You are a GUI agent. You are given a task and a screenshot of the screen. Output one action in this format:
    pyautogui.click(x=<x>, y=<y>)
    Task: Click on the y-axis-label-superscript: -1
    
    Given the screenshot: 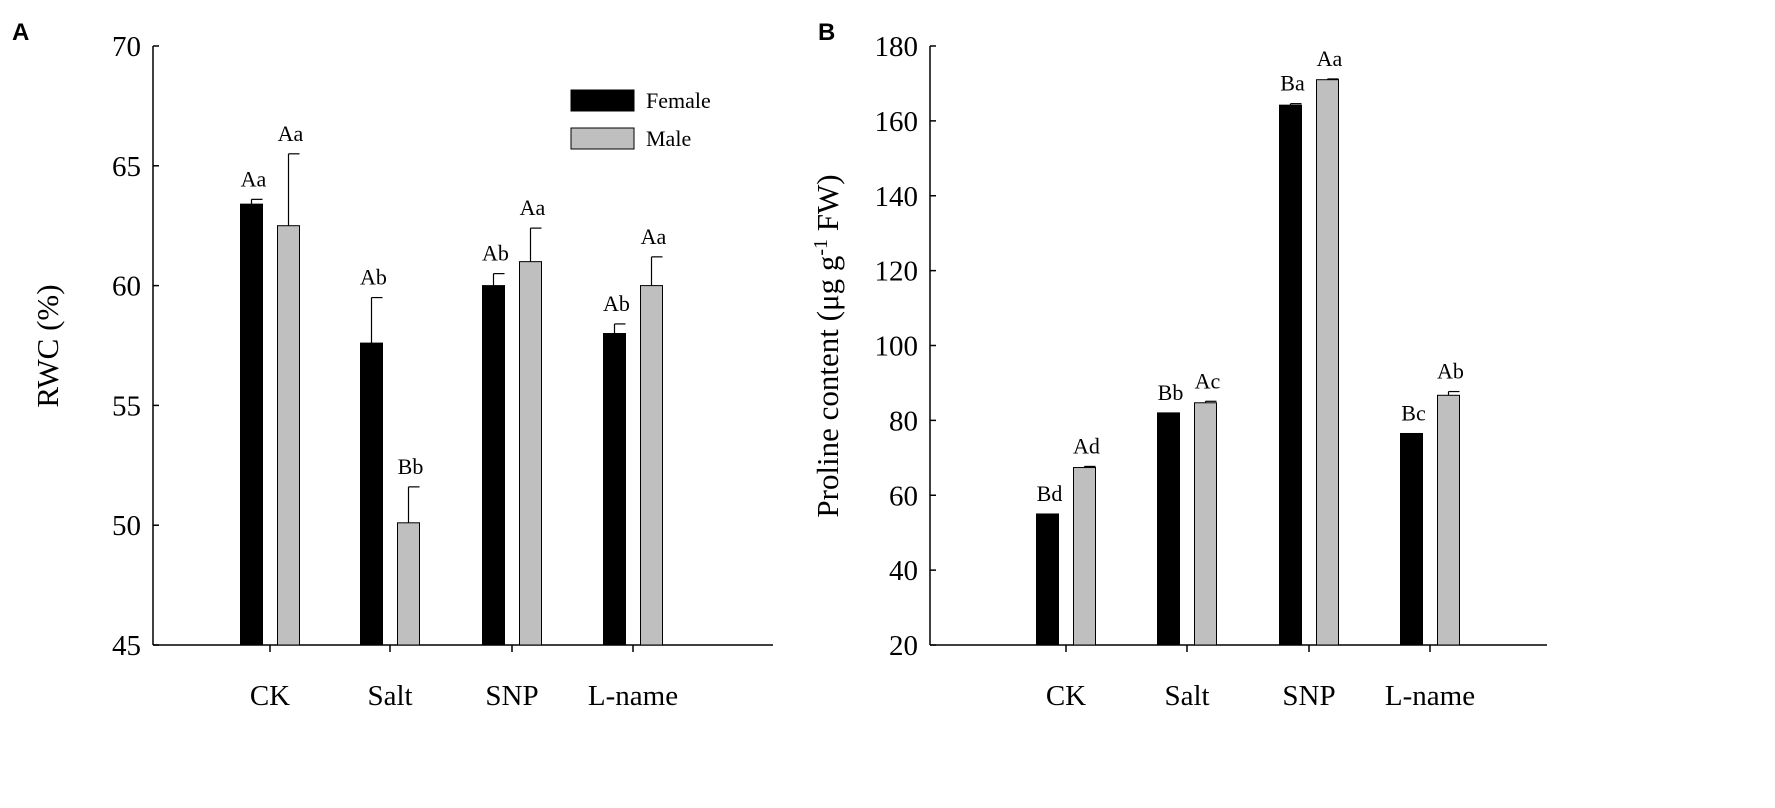 What is the action you would take?
    pyautogui.click(x=821, y=247)
    